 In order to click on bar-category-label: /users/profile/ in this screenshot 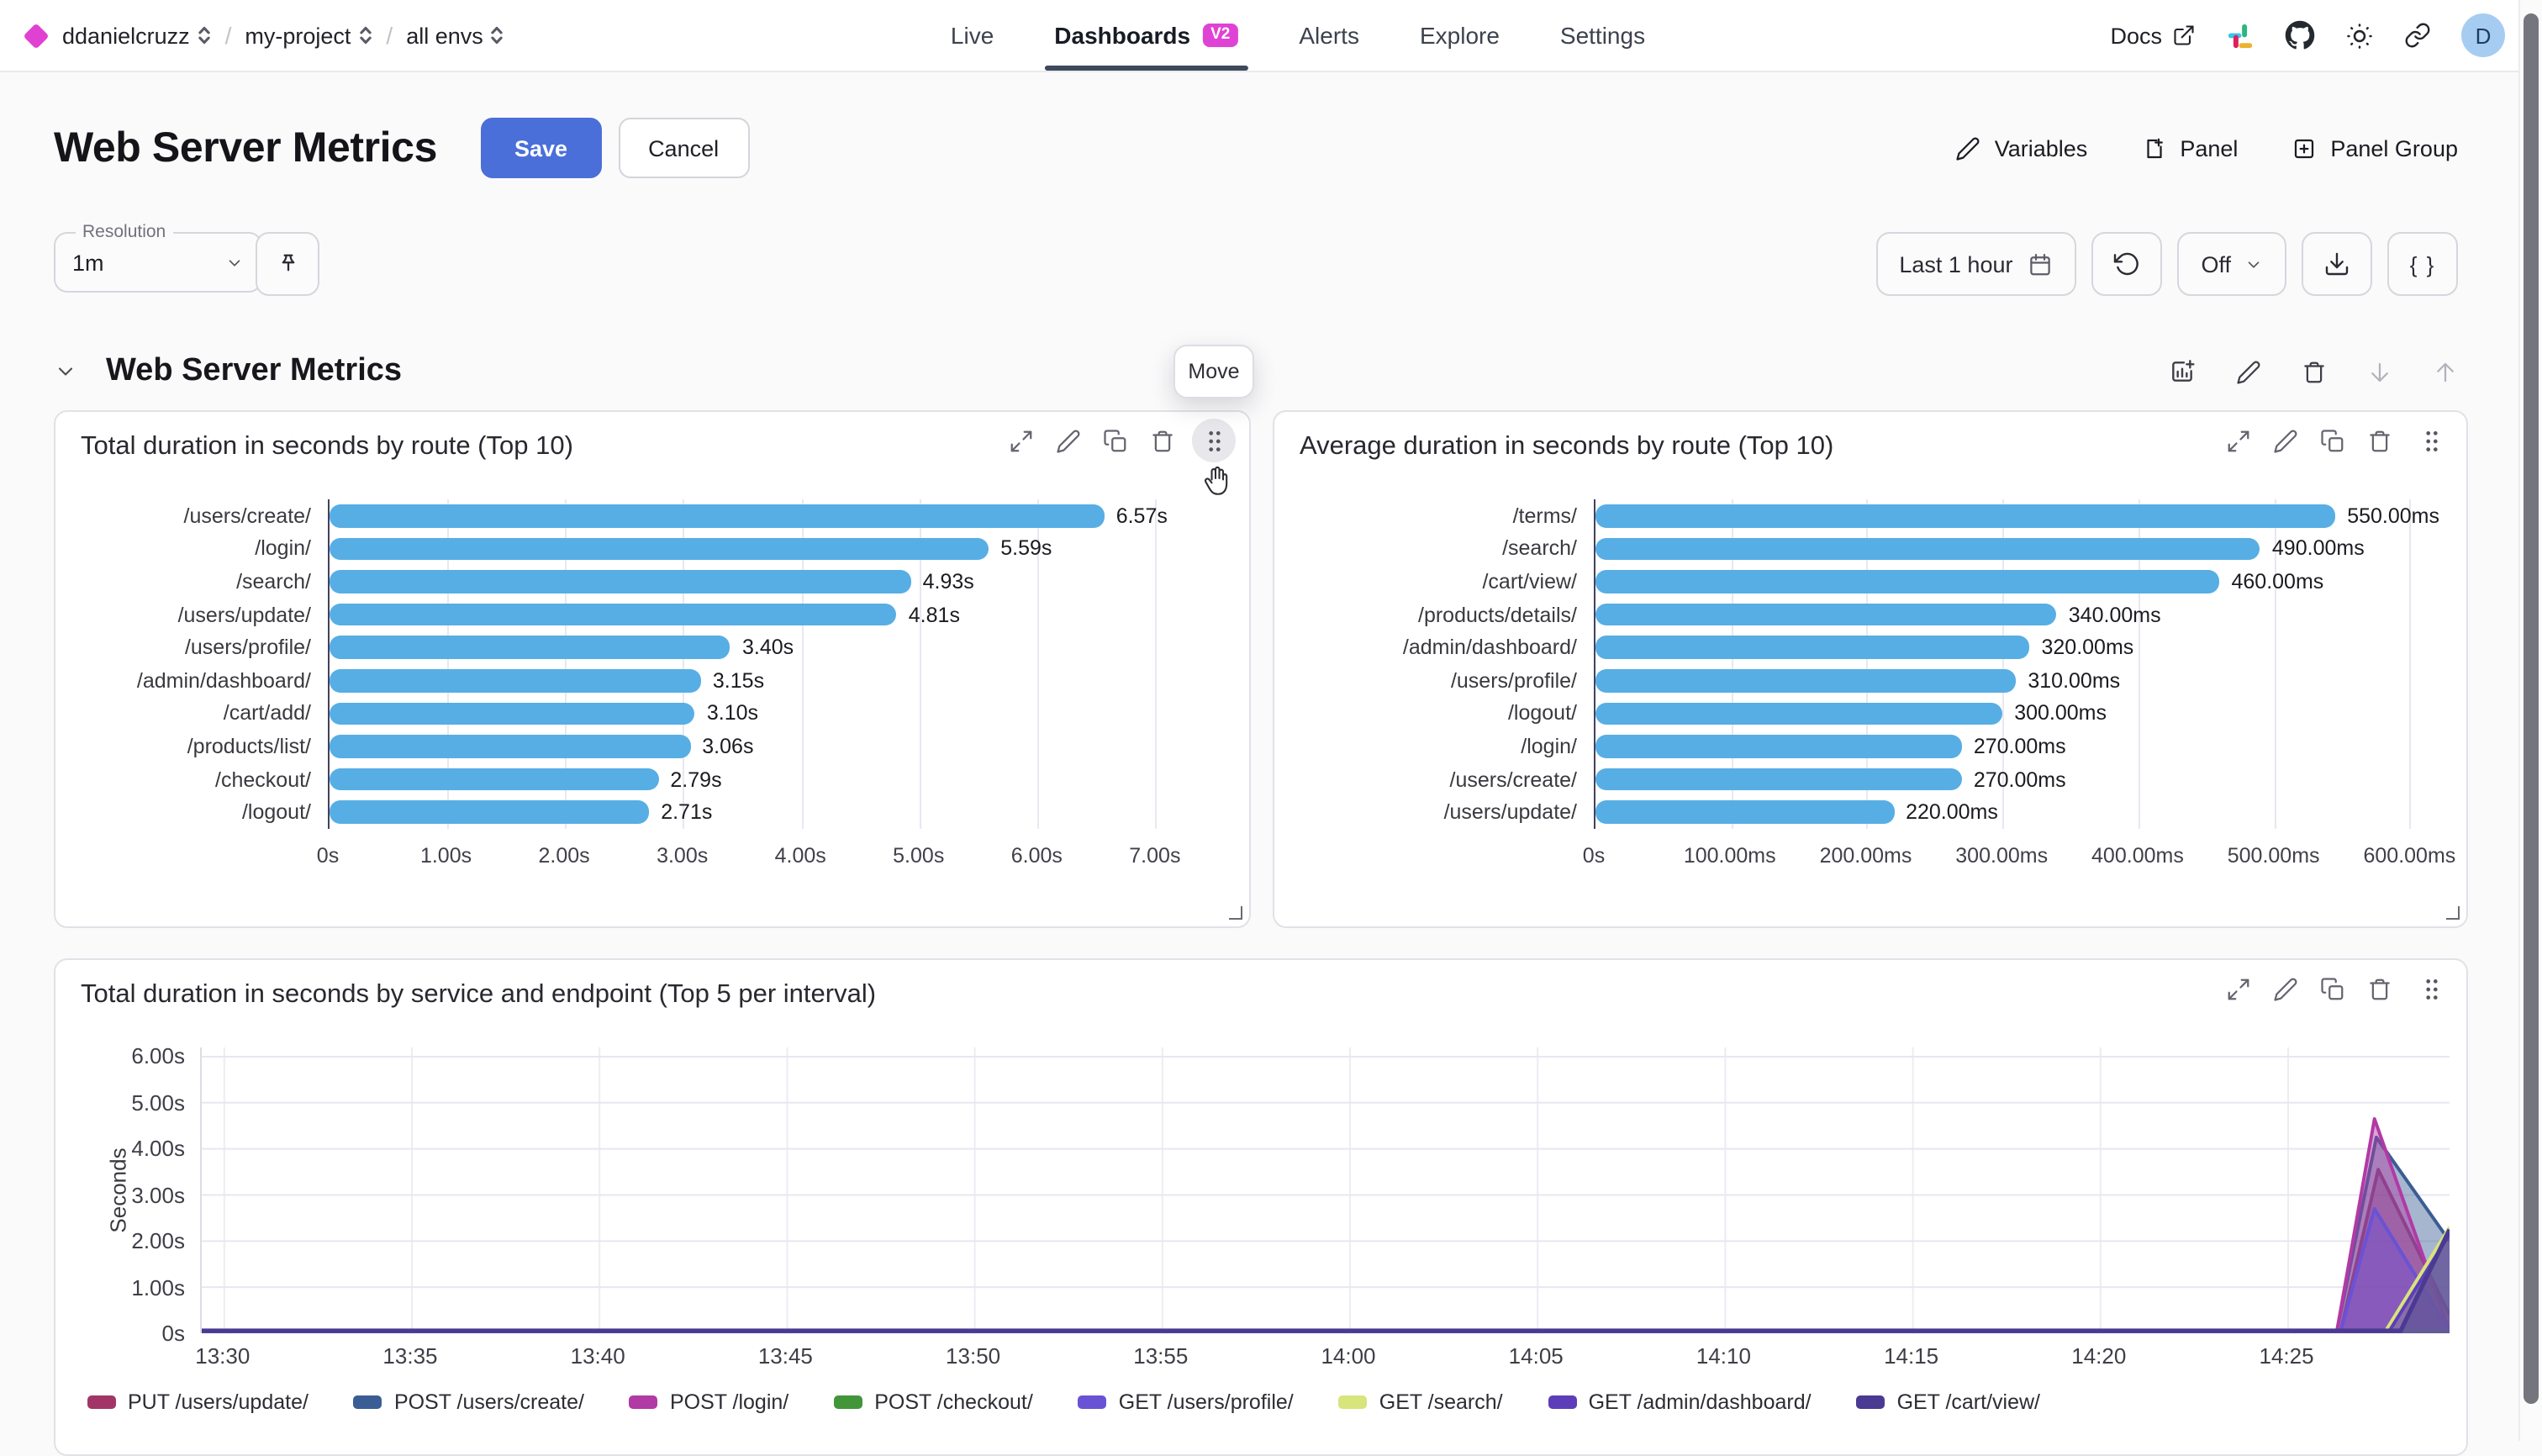, I will do `click(1513, 680)`.